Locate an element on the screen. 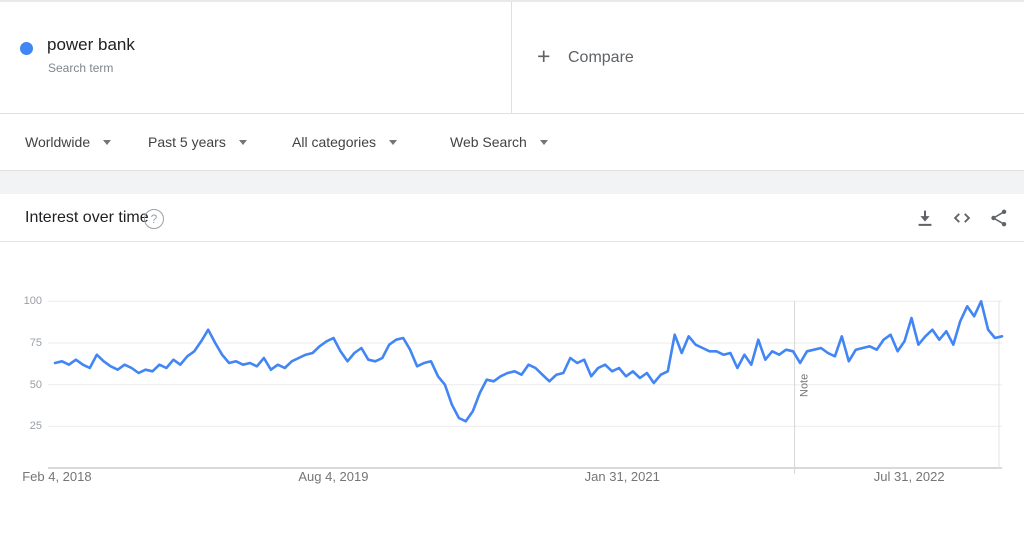 The width and height of the screenshot is (1024, 544). search-term-title: power bank is located at coordinates (91, 44).